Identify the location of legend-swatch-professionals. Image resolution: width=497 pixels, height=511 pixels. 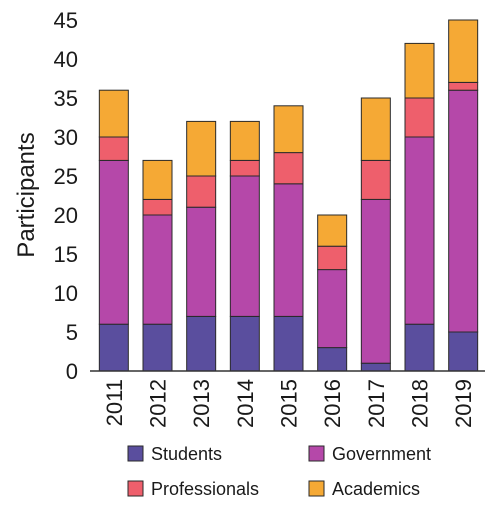
(135, 488).